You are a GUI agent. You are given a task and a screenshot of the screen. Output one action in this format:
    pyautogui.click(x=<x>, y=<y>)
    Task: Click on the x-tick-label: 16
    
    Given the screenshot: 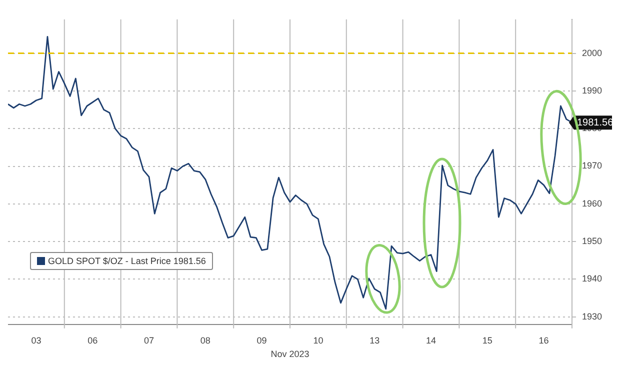 What is the action you would take?
    pyautogui.click(x=543, y=340)
    